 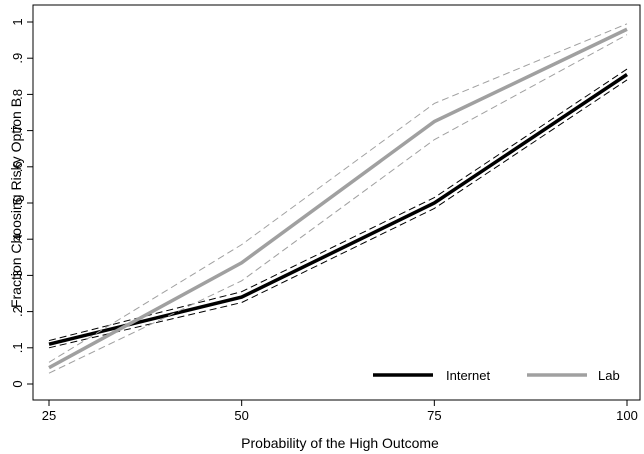 What do you see at coordinates (17, 130) in the screenshot?
I see `y-tick-label: .7` at bounding box center [17, 130].